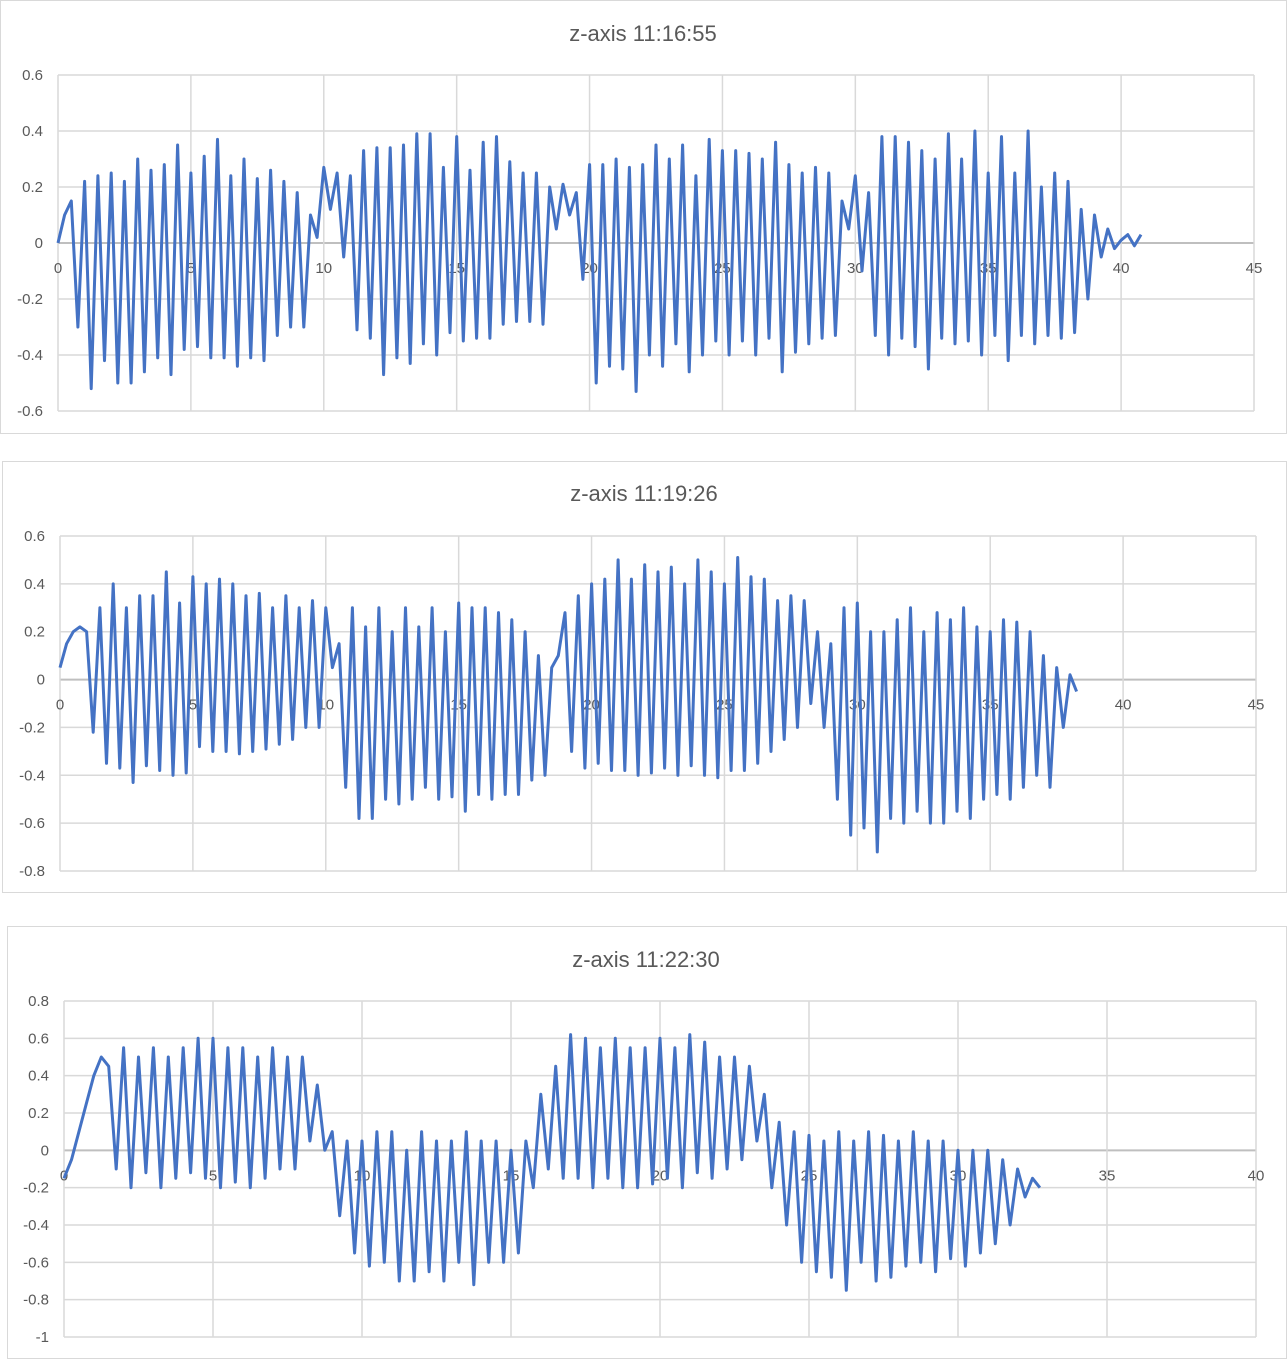  I want to click on series-line-z-axis, so click(552, 1162).